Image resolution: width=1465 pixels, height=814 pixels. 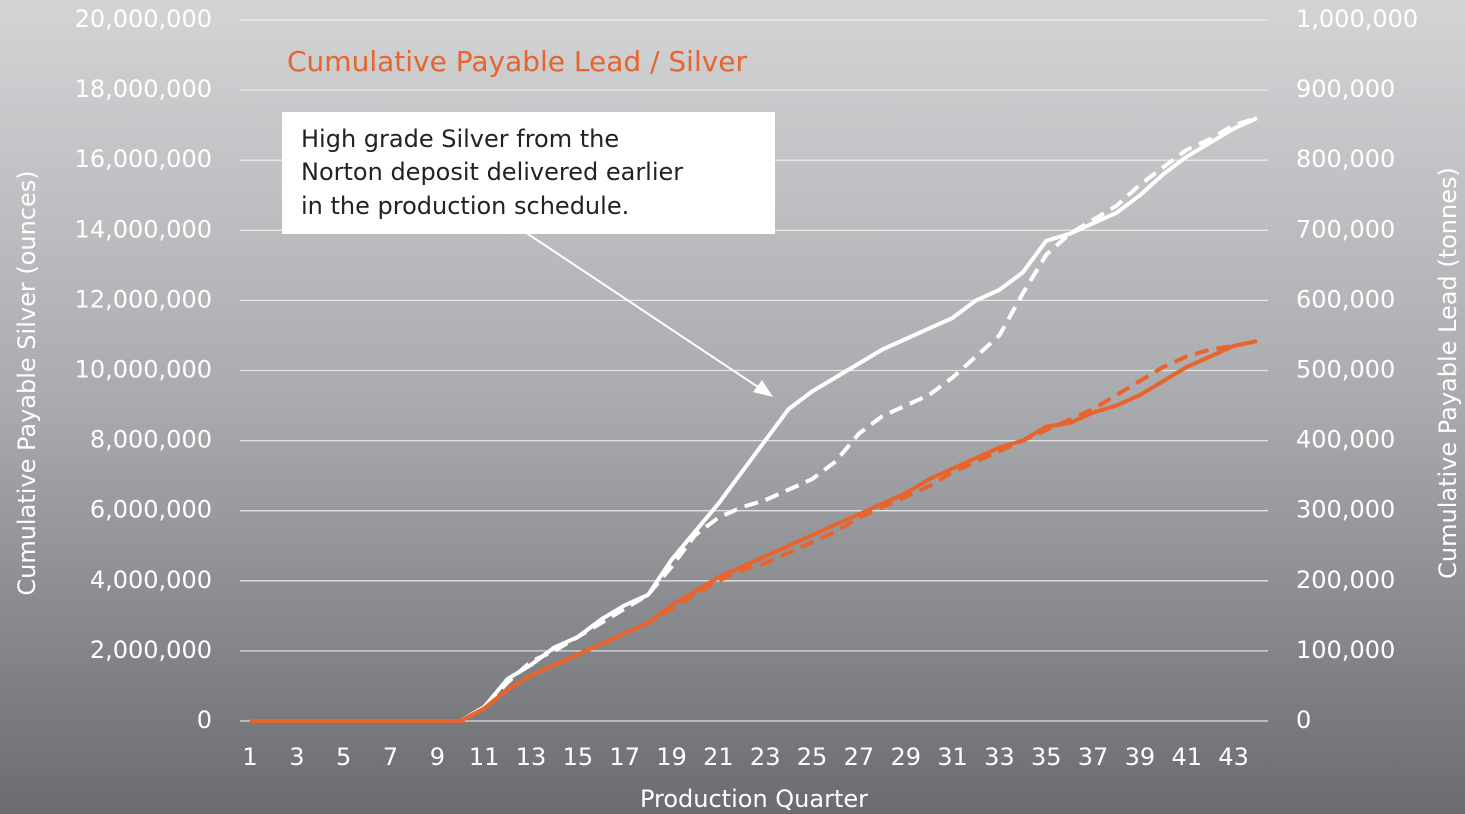 I want to click on annotation-line: High grade Silver from the, so click(x=460, y=139).